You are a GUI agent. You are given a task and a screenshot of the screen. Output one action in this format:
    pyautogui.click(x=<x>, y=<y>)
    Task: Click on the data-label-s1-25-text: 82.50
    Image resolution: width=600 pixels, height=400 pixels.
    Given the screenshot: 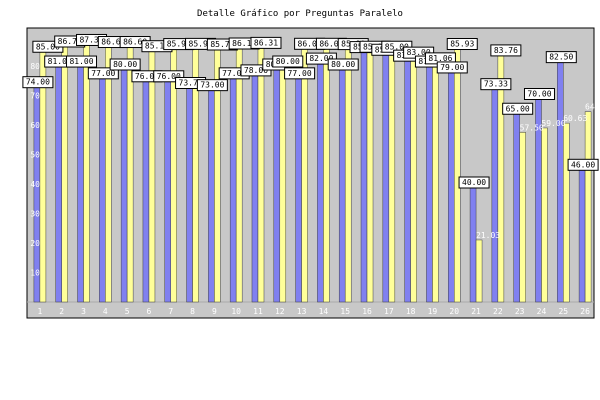 What is the action you would take?
    pyautogui.click(x=561, y=57)
    